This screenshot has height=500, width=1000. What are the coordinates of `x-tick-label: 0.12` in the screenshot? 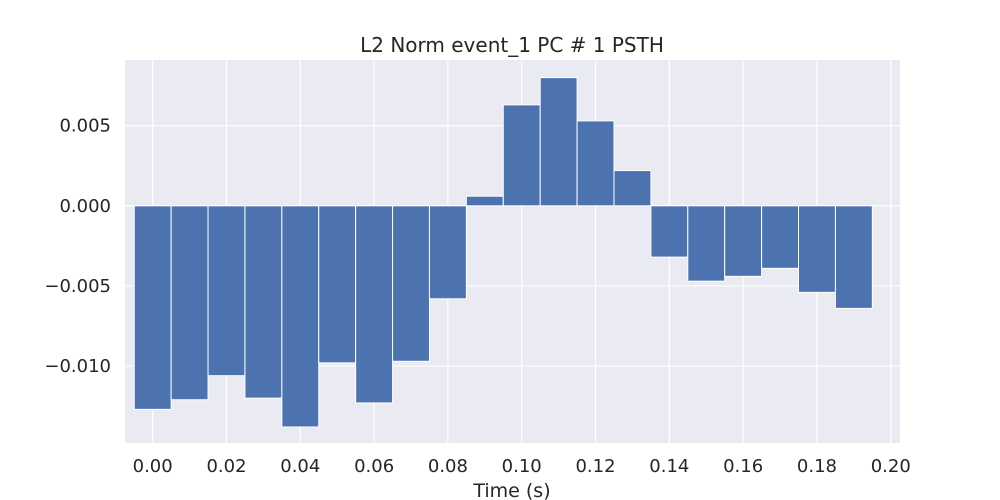 It's located at (595, 466).